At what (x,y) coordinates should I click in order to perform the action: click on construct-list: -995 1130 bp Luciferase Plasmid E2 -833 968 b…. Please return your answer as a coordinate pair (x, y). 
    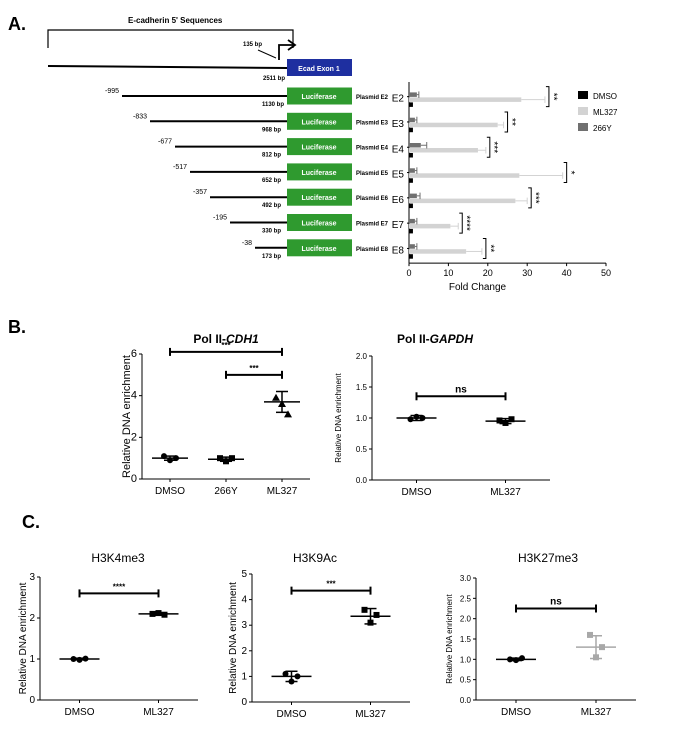
    Looking at the image, I should click on (247, 173).